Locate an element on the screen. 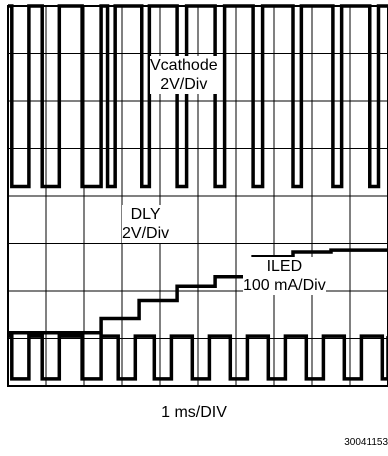 Image resolution: width=388 pixels, height=456 pixels. iled-label: ILED 100 mA/Div is located at coordinates (284, 276).